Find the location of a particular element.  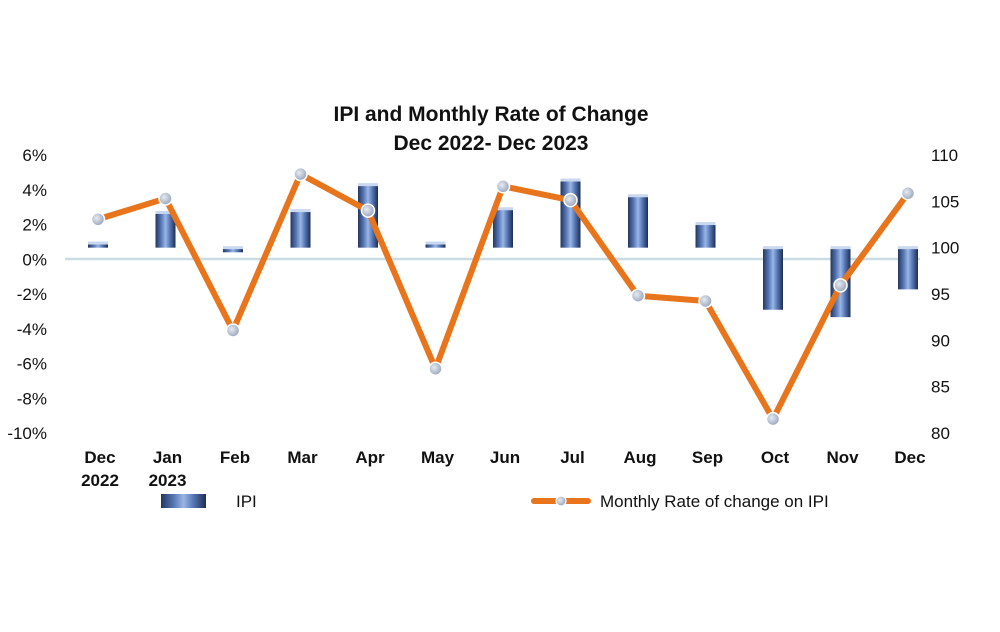

right-axis-tick-label: 80 is located at coordinates (940, 433).